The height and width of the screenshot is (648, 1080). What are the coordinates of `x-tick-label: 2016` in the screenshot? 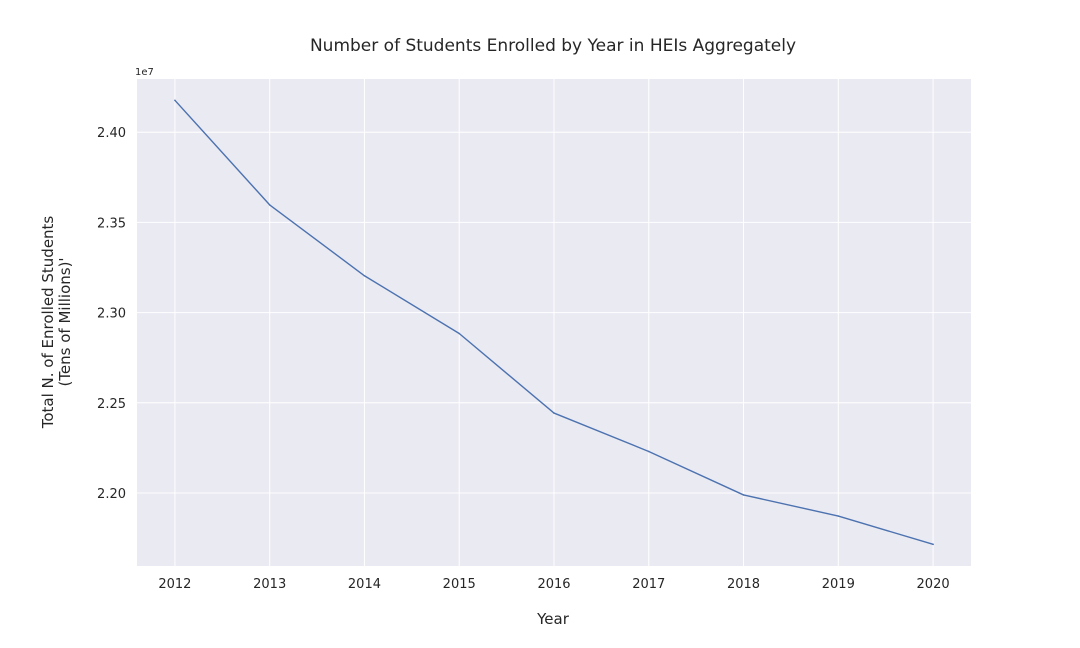 It's located at (553, 584).